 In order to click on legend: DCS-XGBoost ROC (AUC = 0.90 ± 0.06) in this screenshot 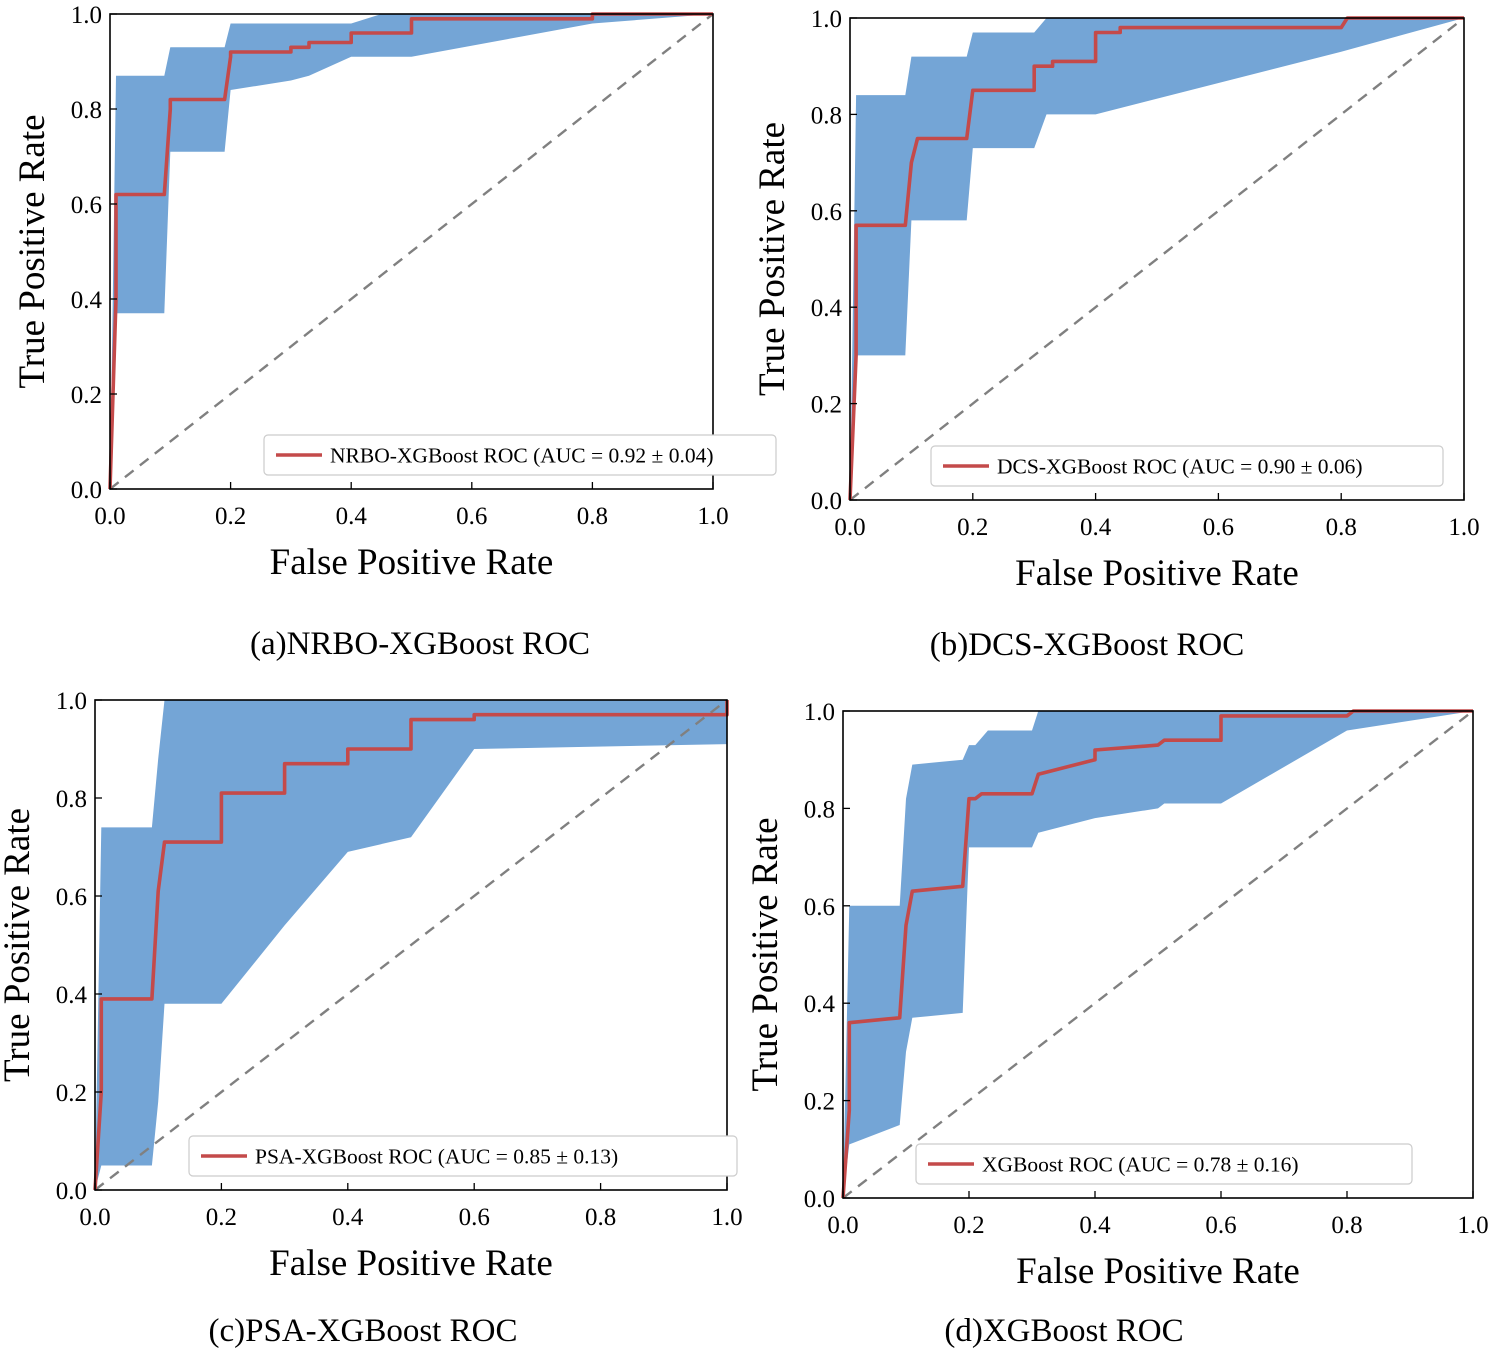, I will do `click(1187, 466)`.